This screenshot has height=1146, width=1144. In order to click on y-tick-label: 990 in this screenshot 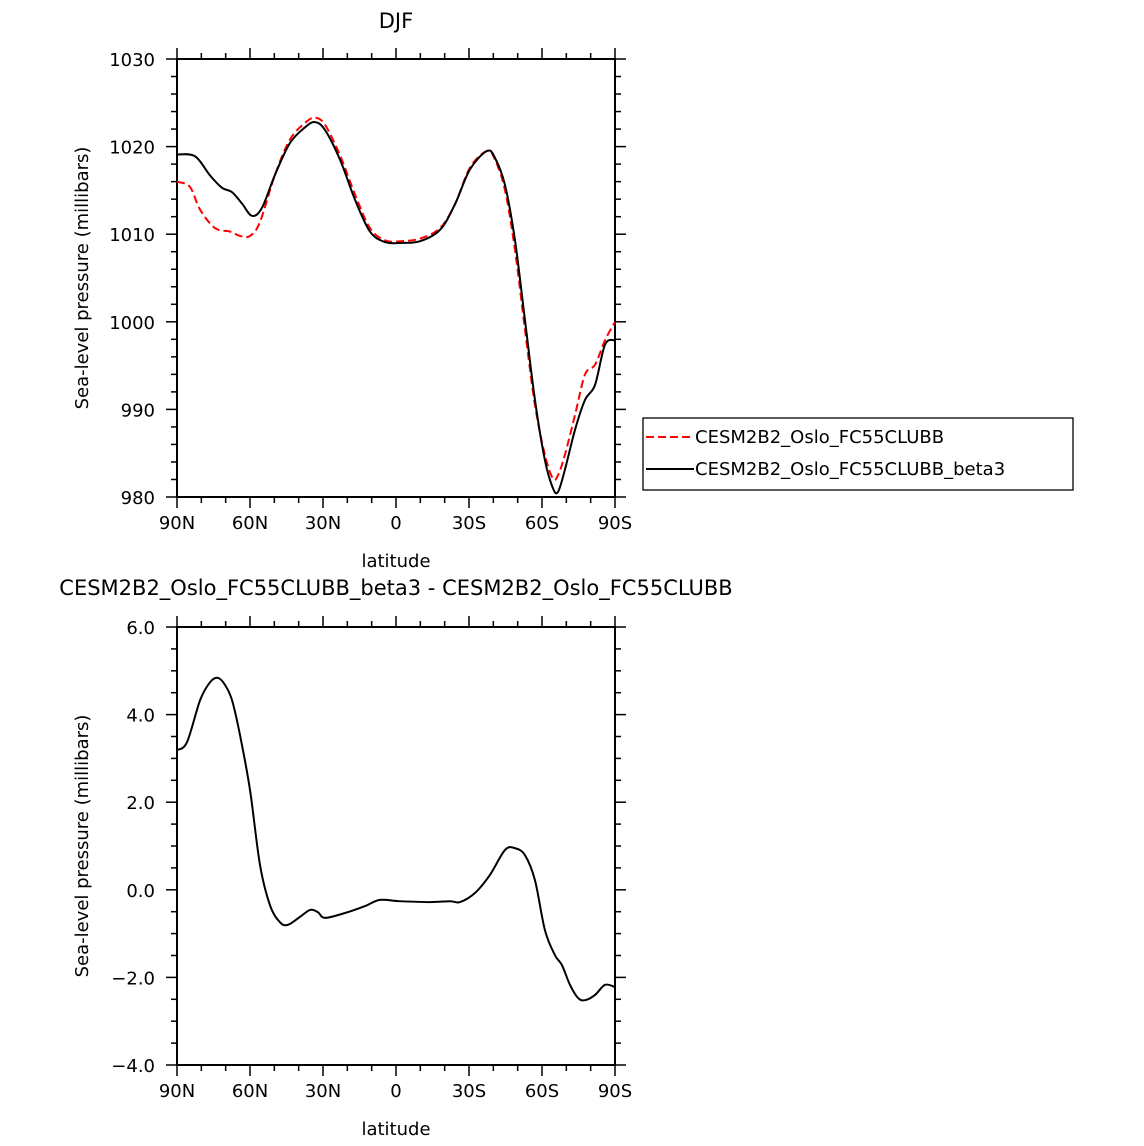, I will do `click(138, 410)`.